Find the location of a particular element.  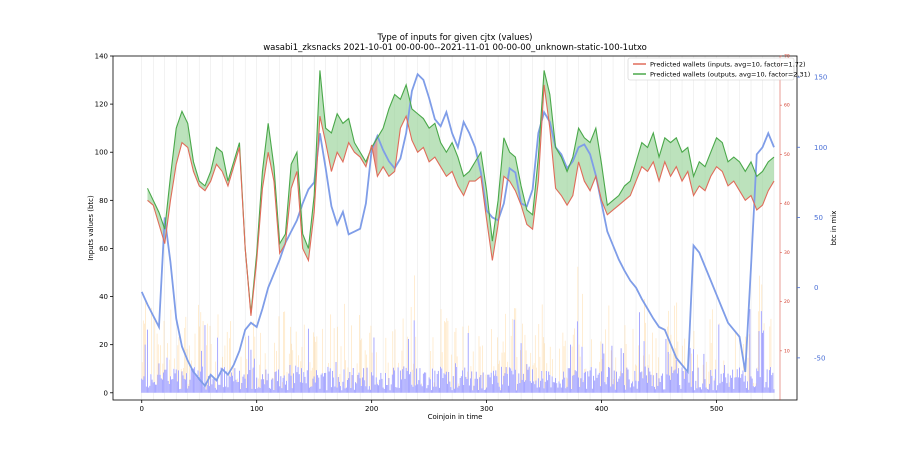

x-axis-label: Coinjoin in time is located at coordinates (455, 417).